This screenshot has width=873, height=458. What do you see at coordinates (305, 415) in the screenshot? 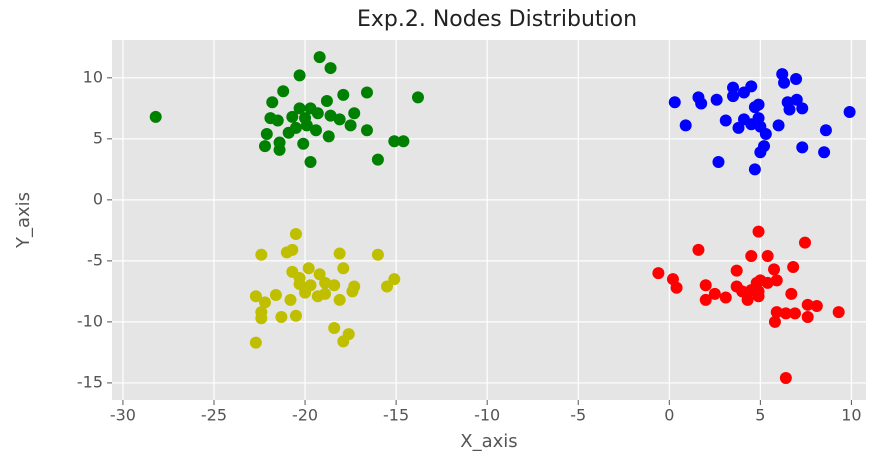
I see `x-tick-label: -20` at bounding box center [305, 415].